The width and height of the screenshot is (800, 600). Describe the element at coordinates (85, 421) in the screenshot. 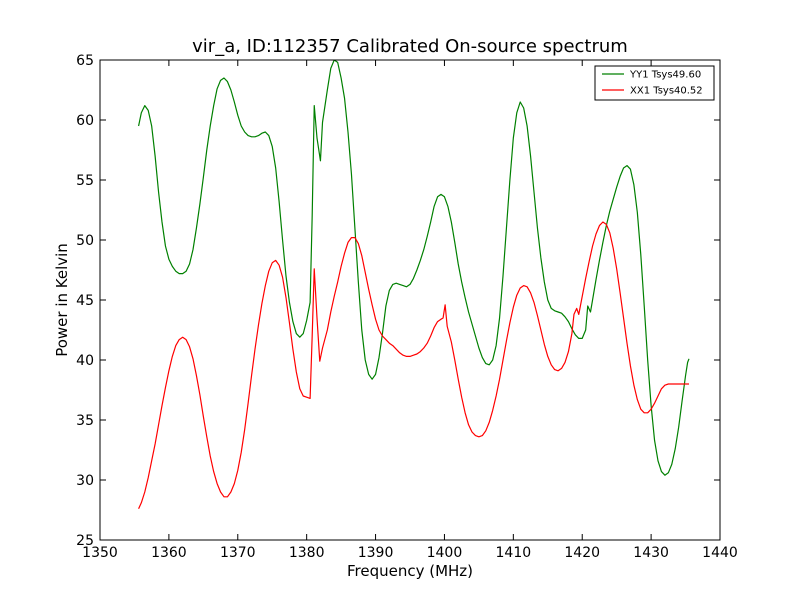

I see `y-tick-label: 35` at that location.